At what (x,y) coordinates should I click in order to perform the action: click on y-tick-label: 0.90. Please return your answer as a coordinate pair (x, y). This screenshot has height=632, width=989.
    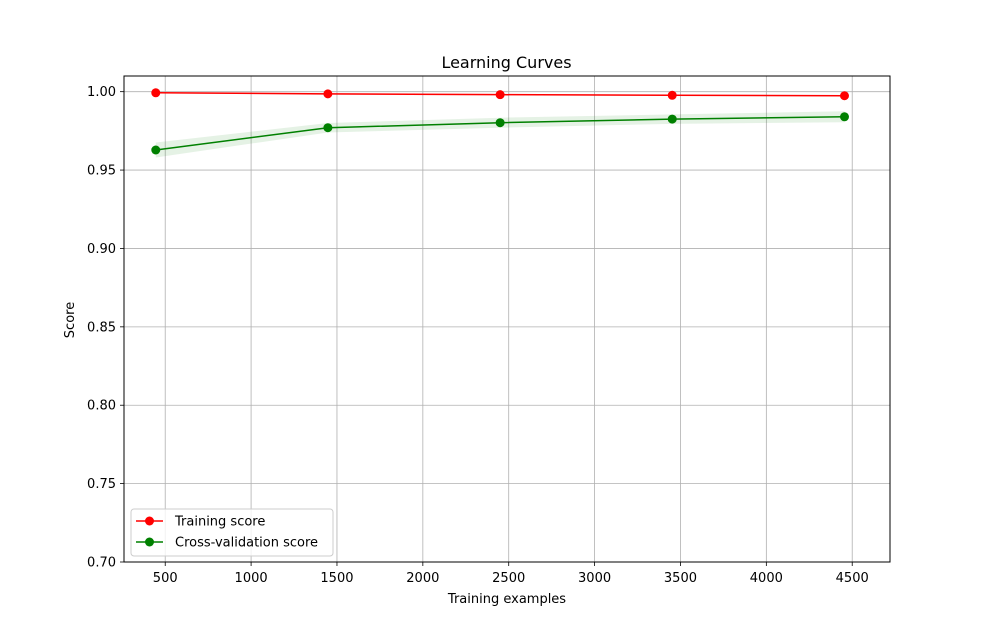
    Looking at the image, I should click on (101, 249).